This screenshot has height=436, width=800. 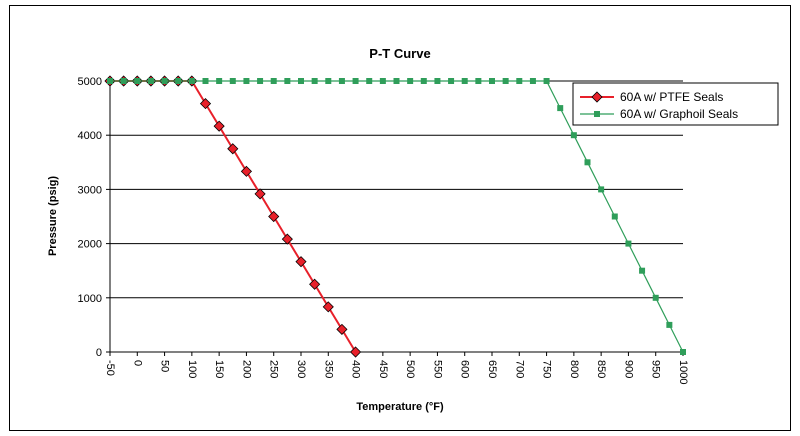 What do you see at coordinates (437, 369) in the screenshot?
I see `x-tick-label: 550` at bounding box center [437, 369].